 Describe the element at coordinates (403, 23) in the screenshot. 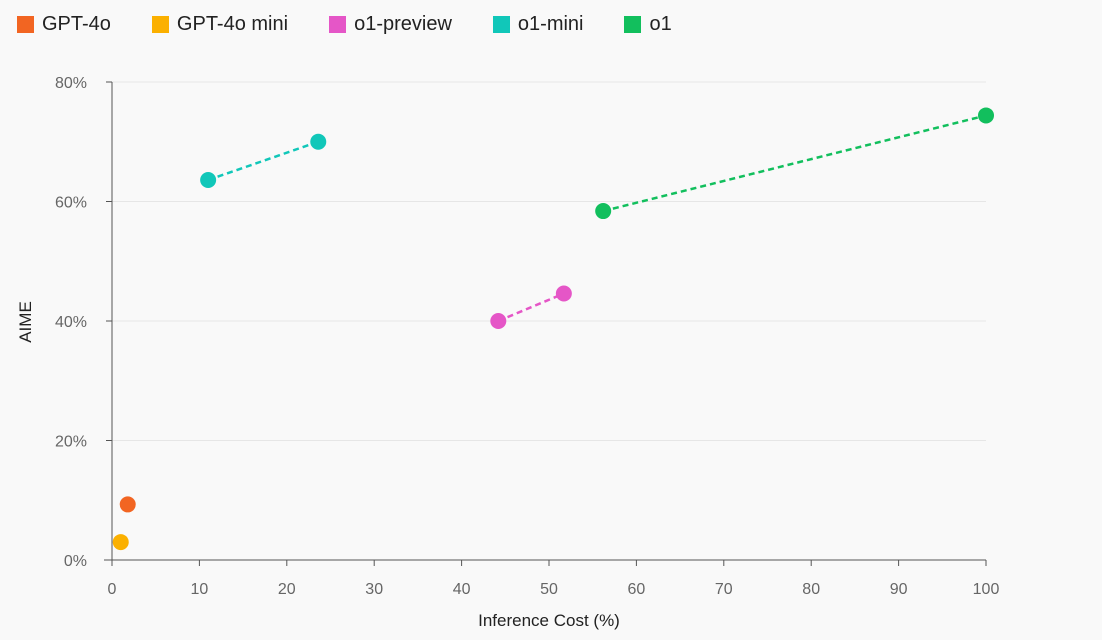

I see `legend-label: o1-preview` at that location.